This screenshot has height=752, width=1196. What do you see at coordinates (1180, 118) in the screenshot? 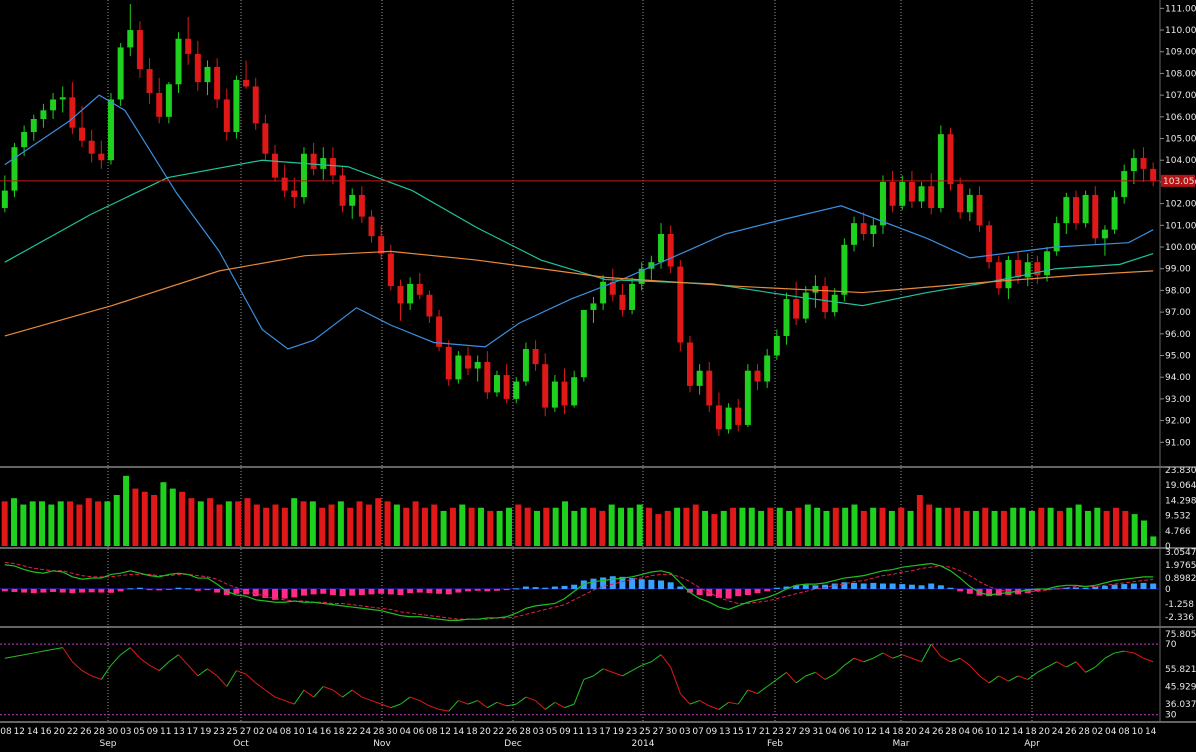
I see `price-tick-label: 106.00` at bounding box center [1180, 118].